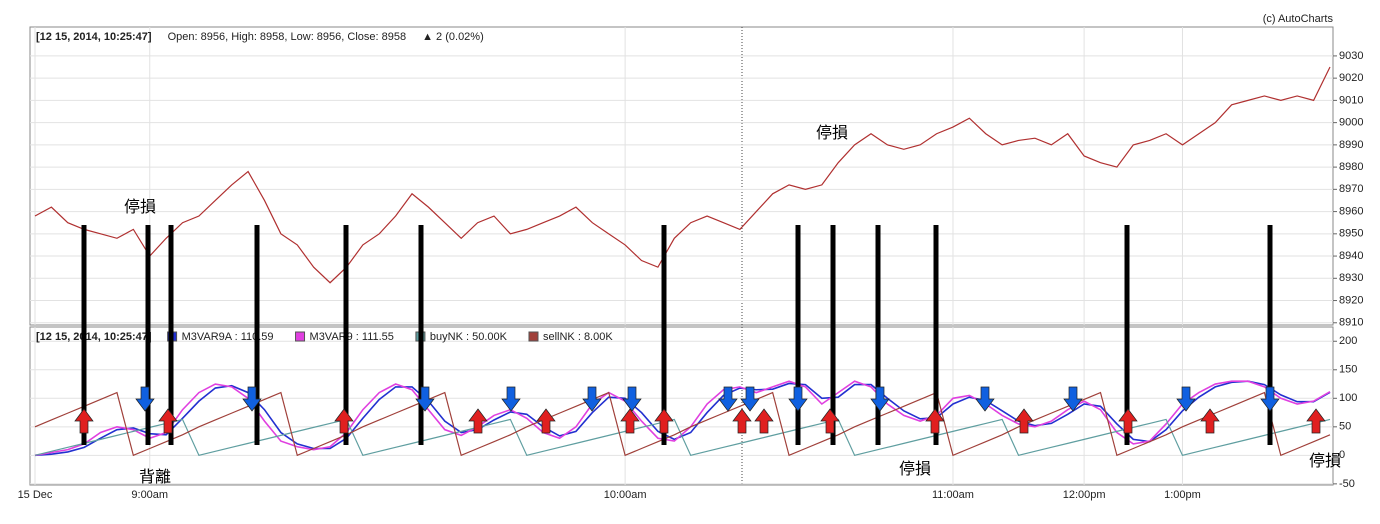  What do you see at coordinates (1342, 455) in the screenshot?
I see `y-tick-label: 0` at bounding box center [1342, 455].